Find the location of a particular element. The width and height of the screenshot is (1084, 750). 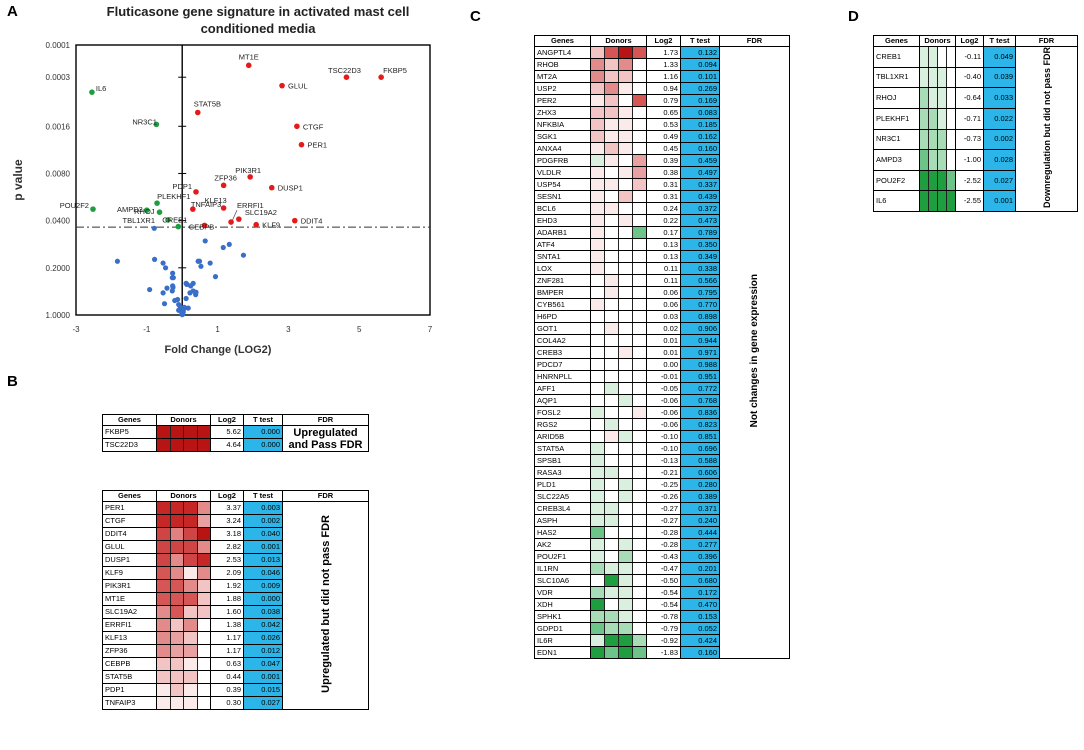

col-fdr: FDR is located at coordinates (325, 496).